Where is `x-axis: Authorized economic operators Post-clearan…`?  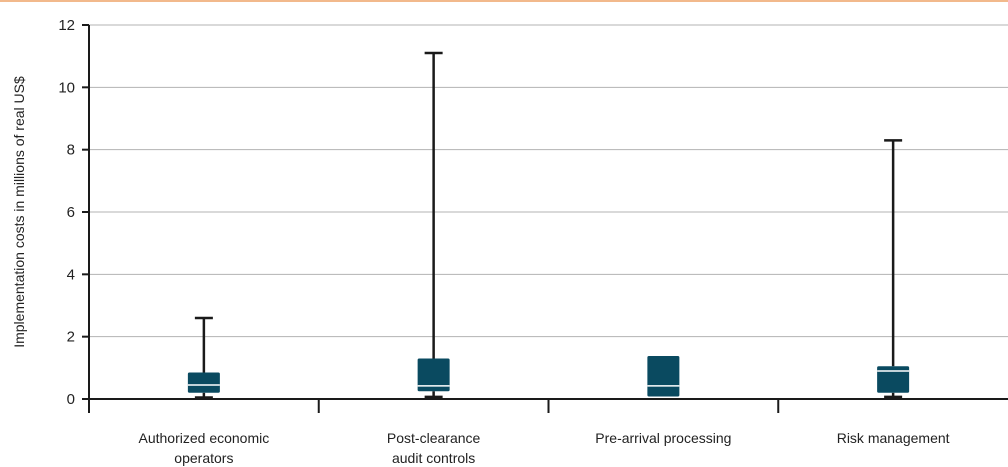 x-axis: Authorized economic operators Post-clearan… is located at coordinates (548, 432).